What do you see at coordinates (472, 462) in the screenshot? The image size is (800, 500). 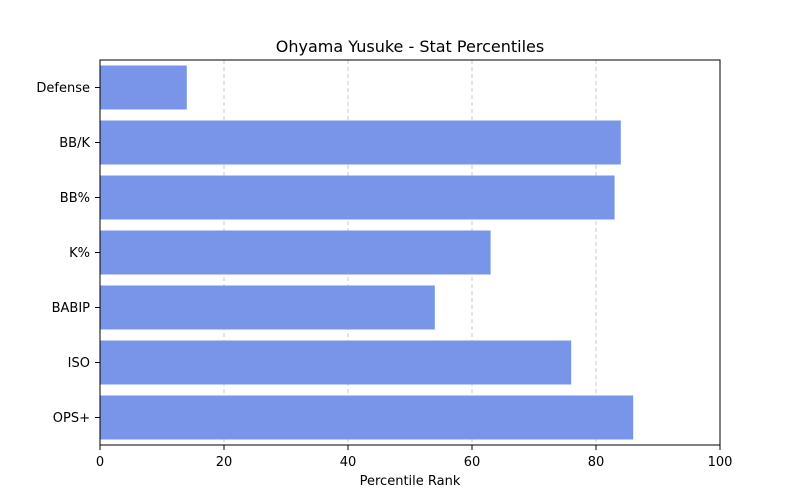 I see `x-tick-label: 60` at bounding box center [472, 462].